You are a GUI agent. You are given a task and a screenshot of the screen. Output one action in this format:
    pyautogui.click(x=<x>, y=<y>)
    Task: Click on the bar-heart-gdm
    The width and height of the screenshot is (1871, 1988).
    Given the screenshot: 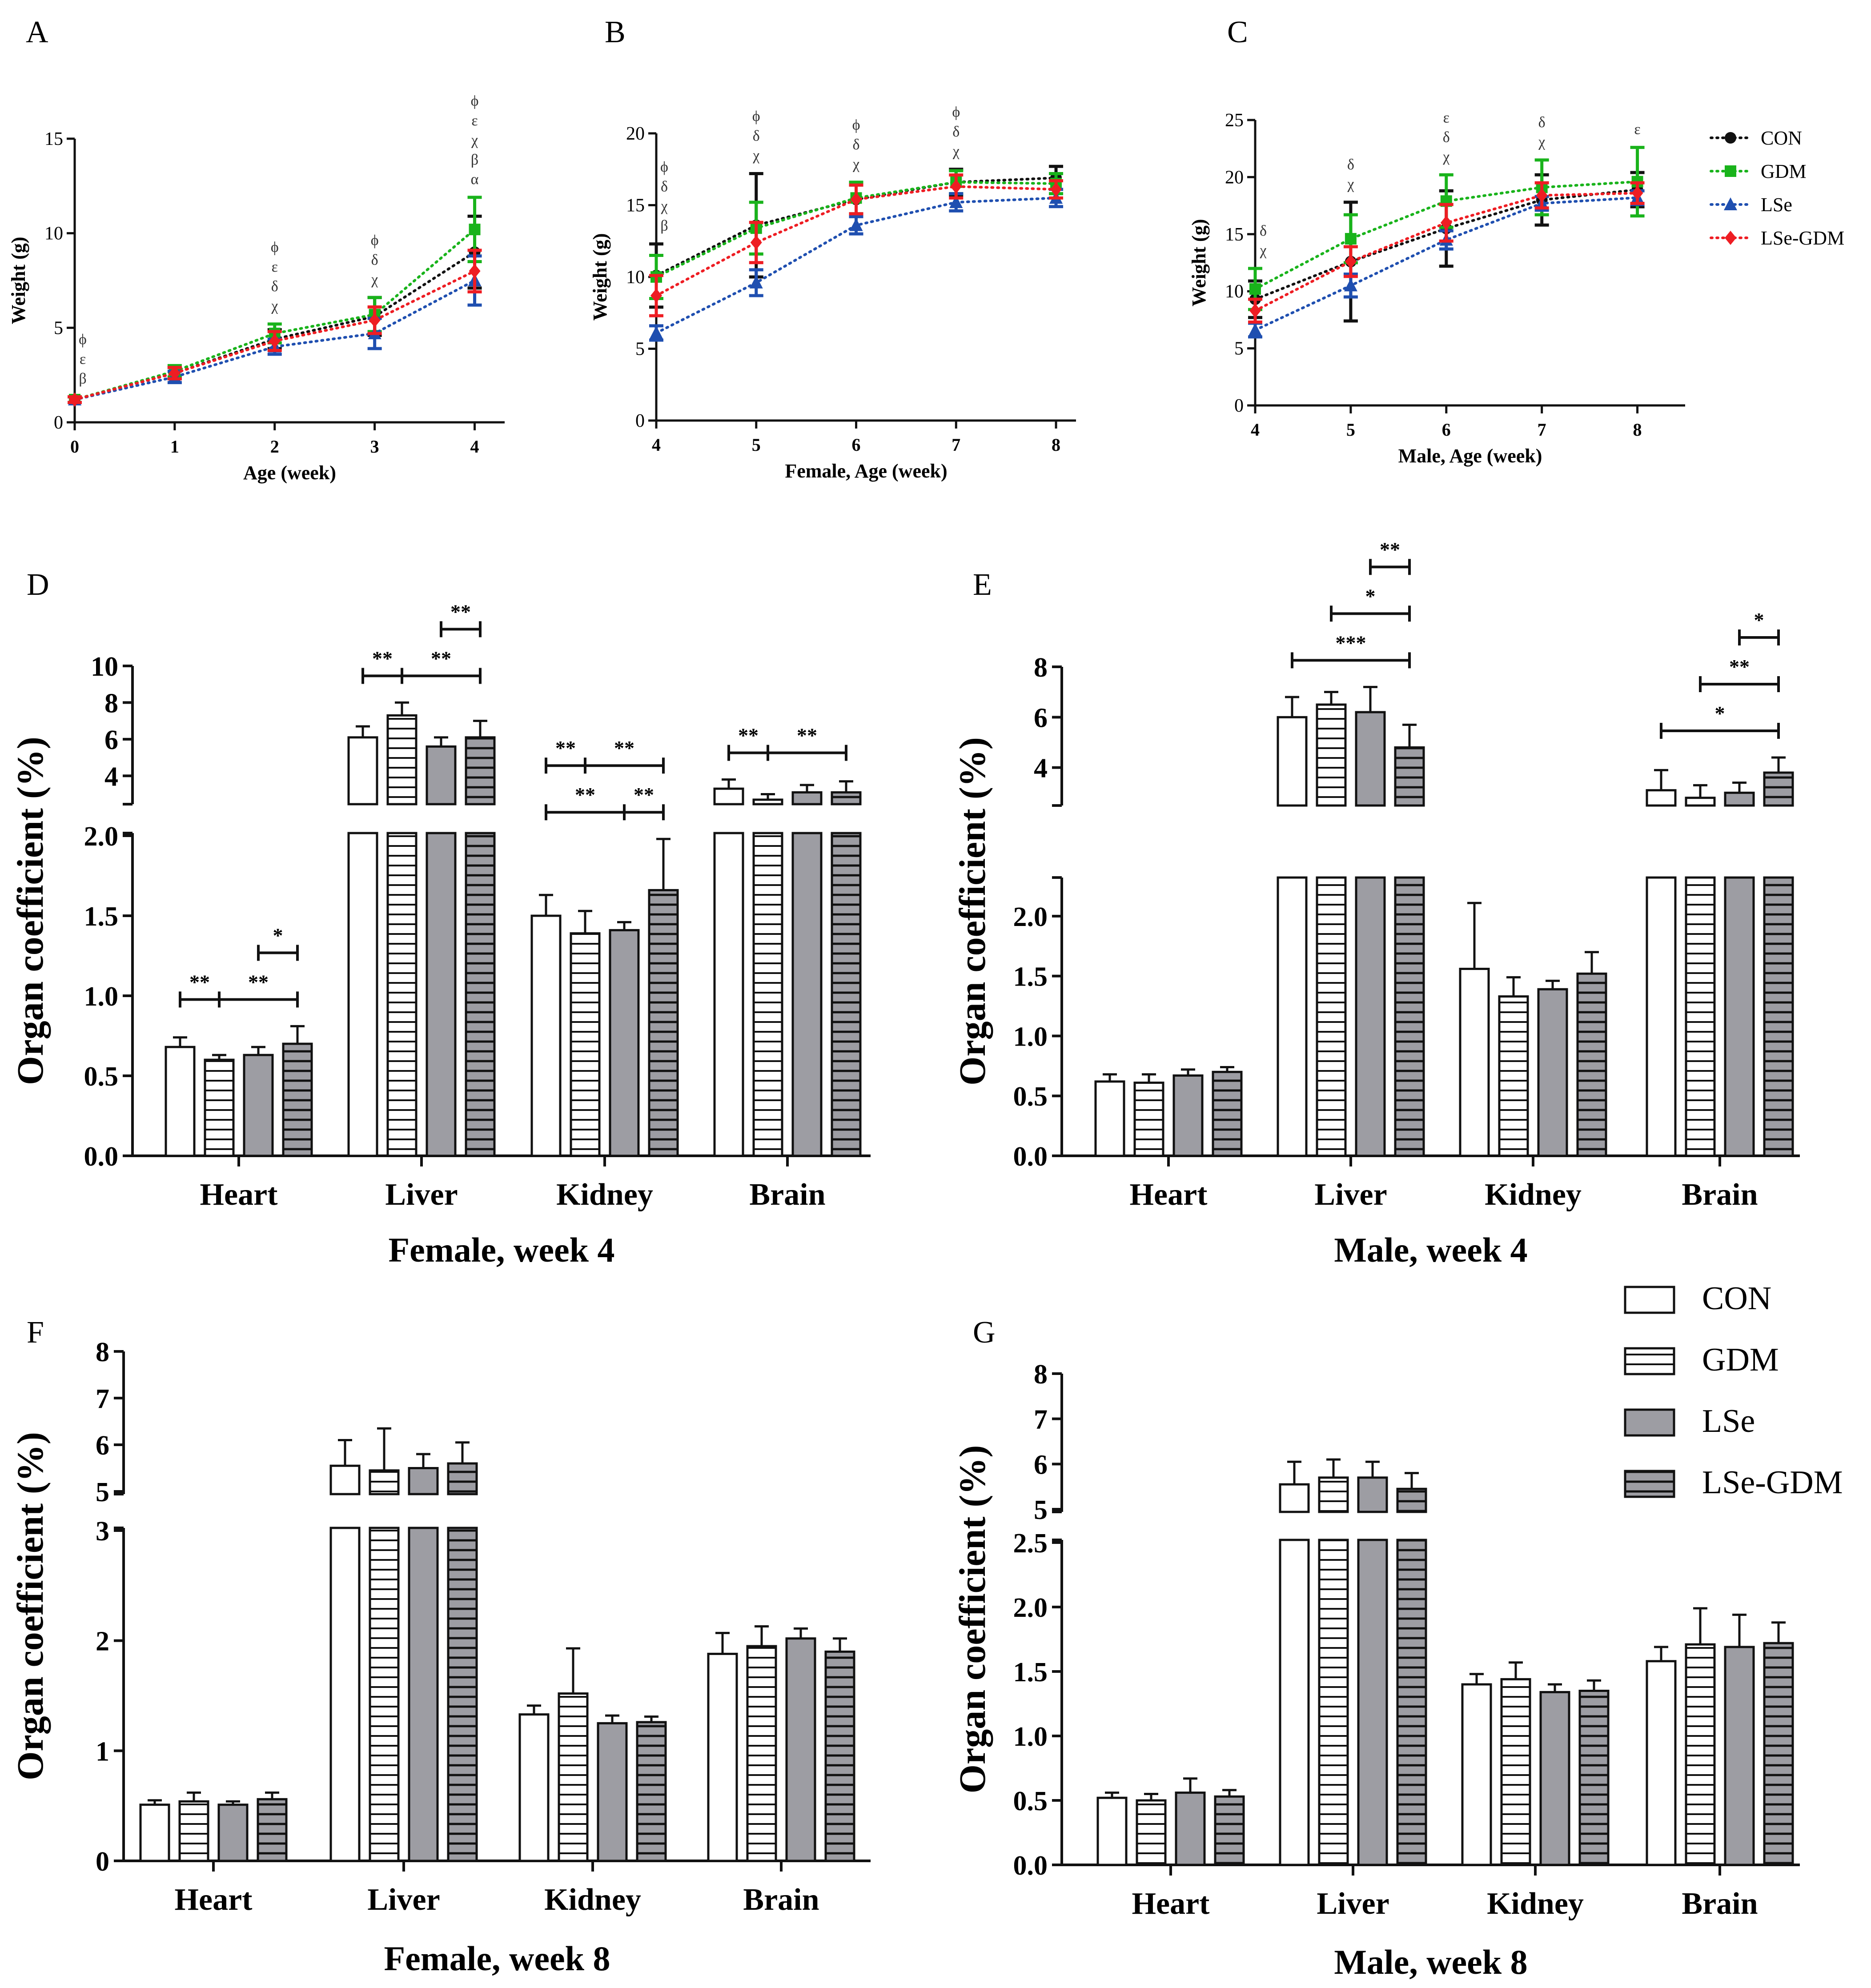 What is the action you would take?
    pyautogui.click(x=1148, y=1119)
    